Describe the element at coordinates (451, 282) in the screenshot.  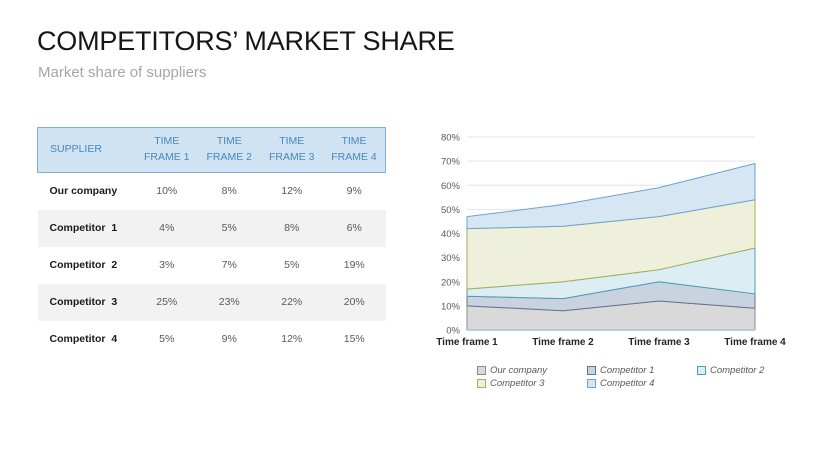
I see `y-tick-label: 20%` at that location.